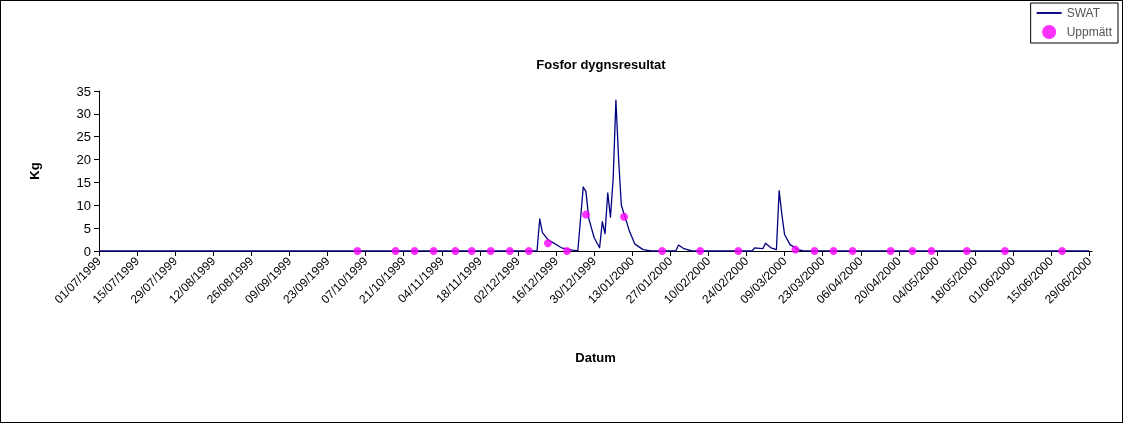 This screenshot has height=423, width=1123. What do you see at coordinates (1089, 32) in the screenshot?
I see `legend-label: Uppmätt` at bounding box center [1089, 32].